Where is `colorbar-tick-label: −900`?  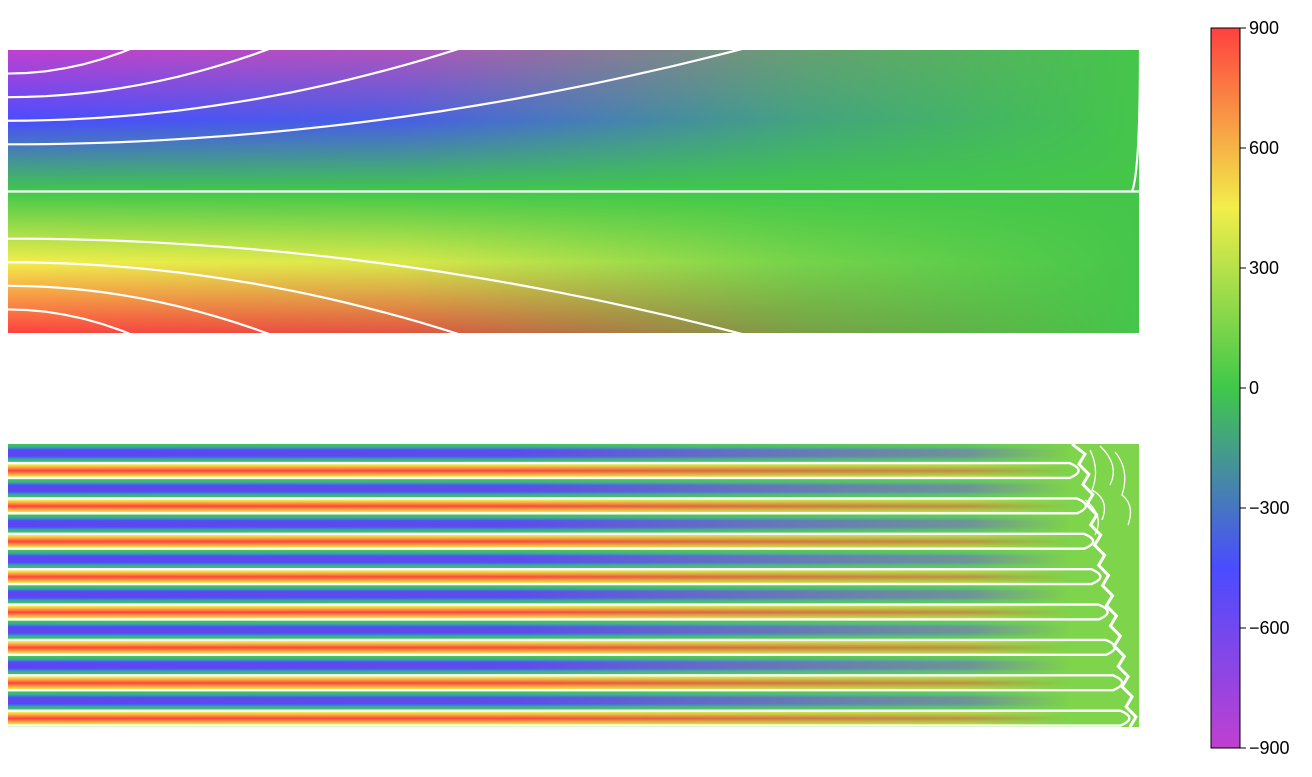 colorbar-tick-label: −900 is located at coordinates (1269, 748).